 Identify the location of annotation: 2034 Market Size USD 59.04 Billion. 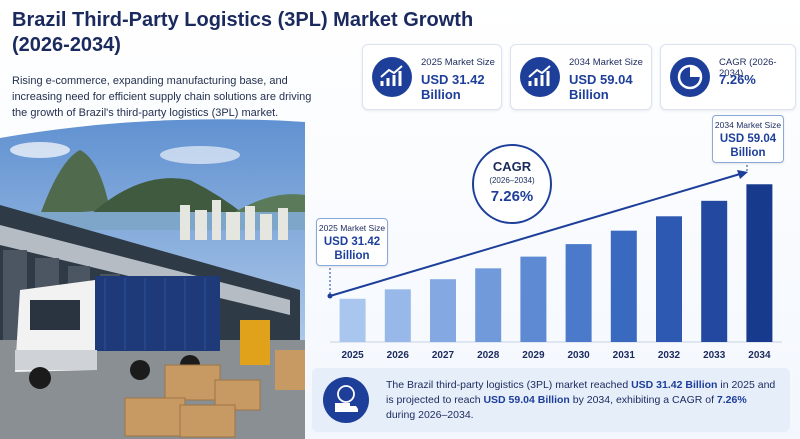
(748, 139).